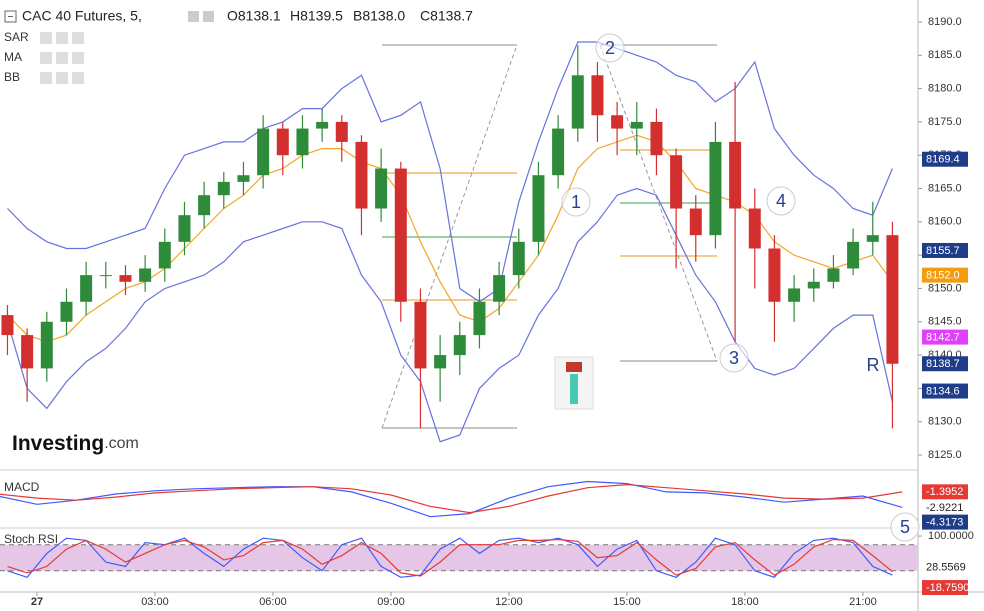  Describe the element at coordinates (945, 322) in the screenshot. I see `y-tick-label: 8145.0` at that location.